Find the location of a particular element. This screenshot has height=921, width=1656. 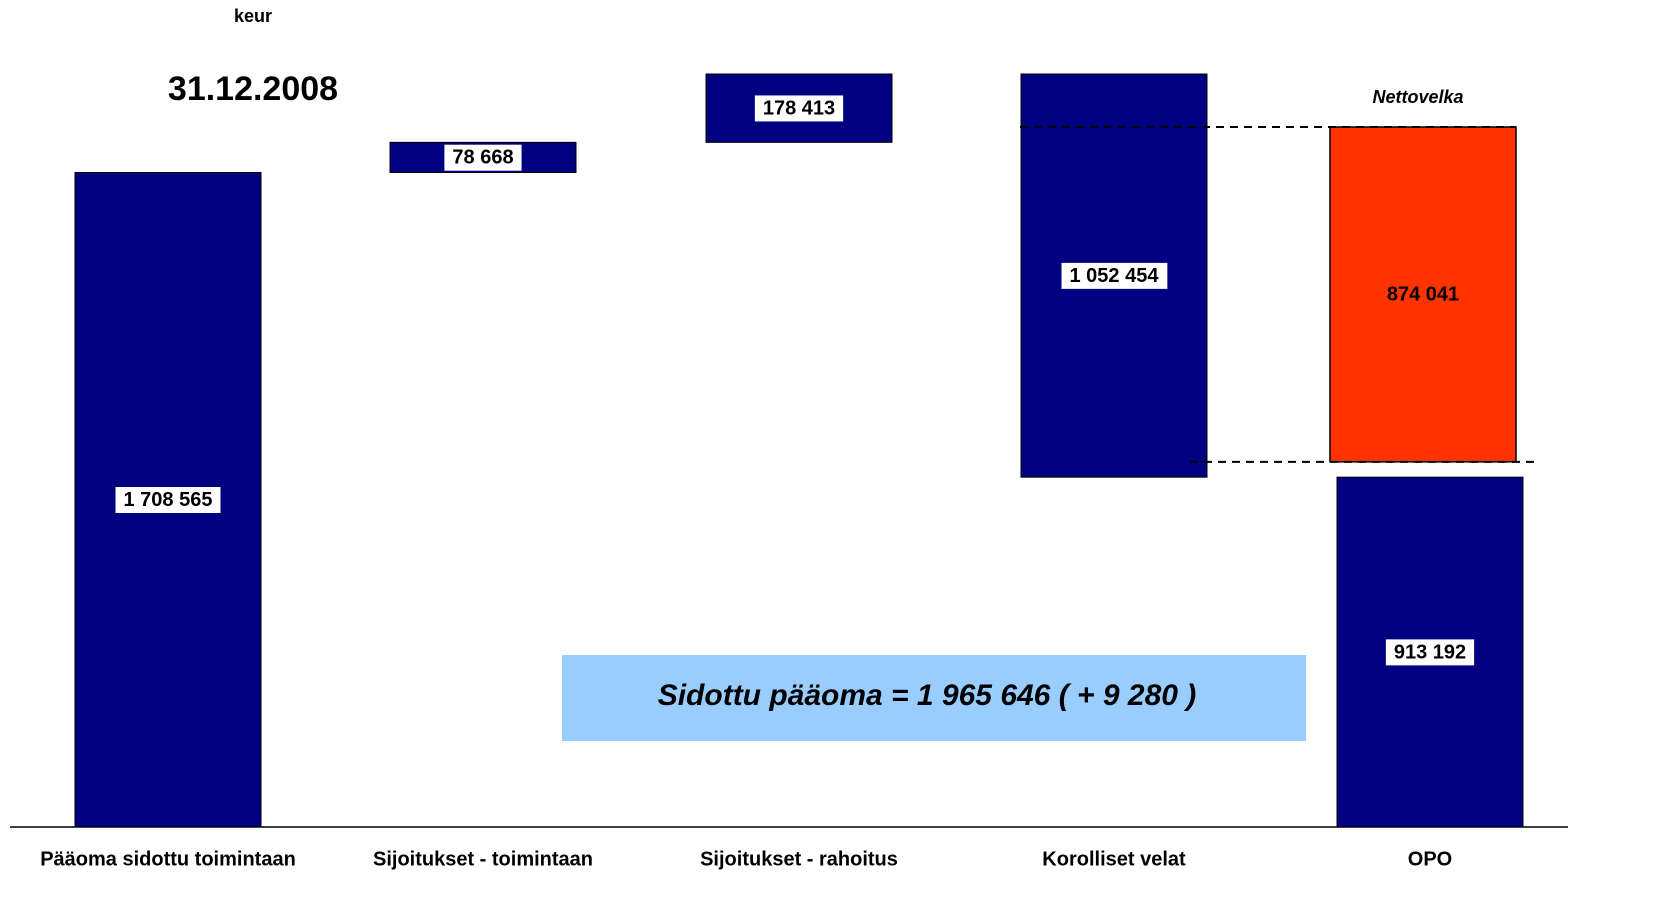

value-label: 1 052 454 is located at coordinates (1115, 276).